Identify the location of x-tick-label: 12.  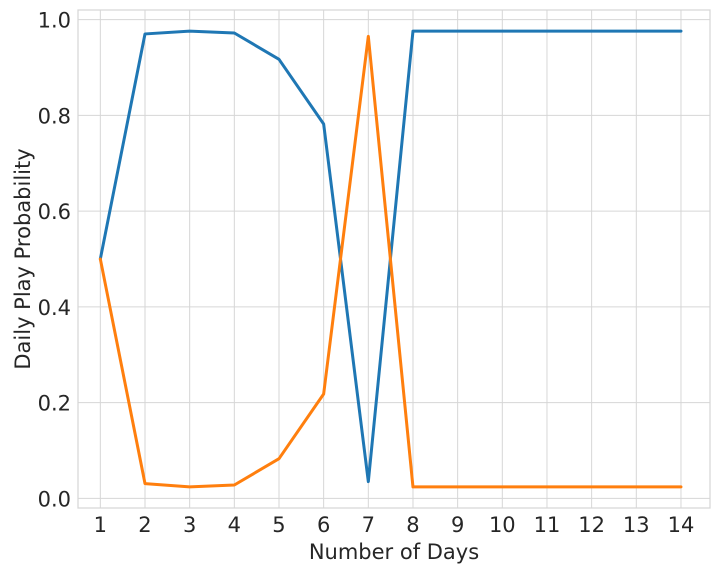
(591, 525).